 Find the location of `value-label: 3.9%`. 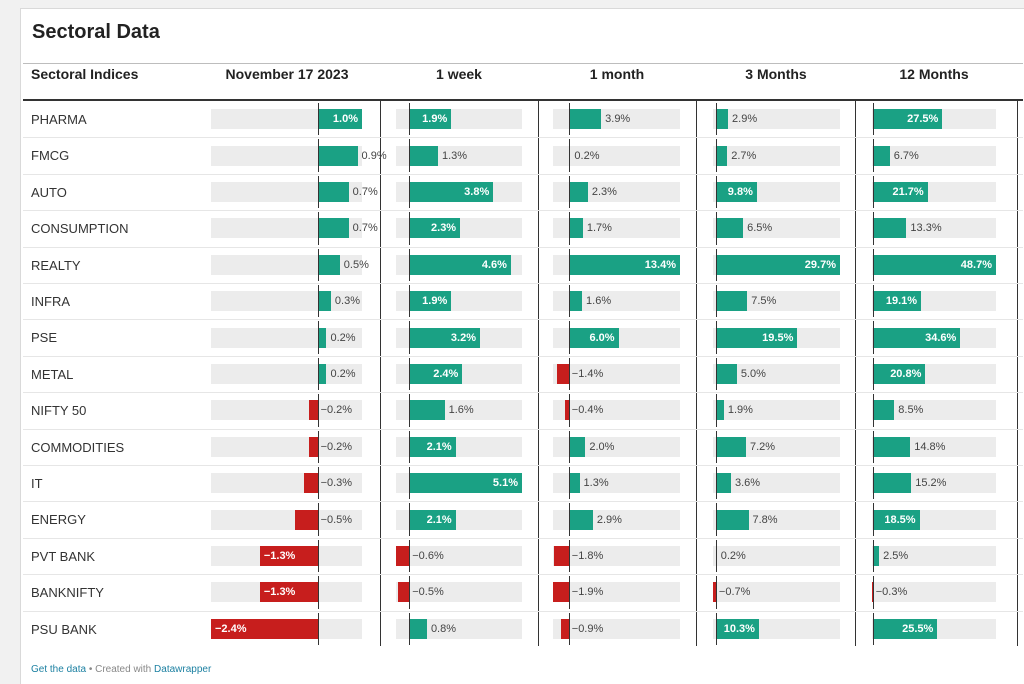

value-label: 3.9% is located at coordinates (618, 119).